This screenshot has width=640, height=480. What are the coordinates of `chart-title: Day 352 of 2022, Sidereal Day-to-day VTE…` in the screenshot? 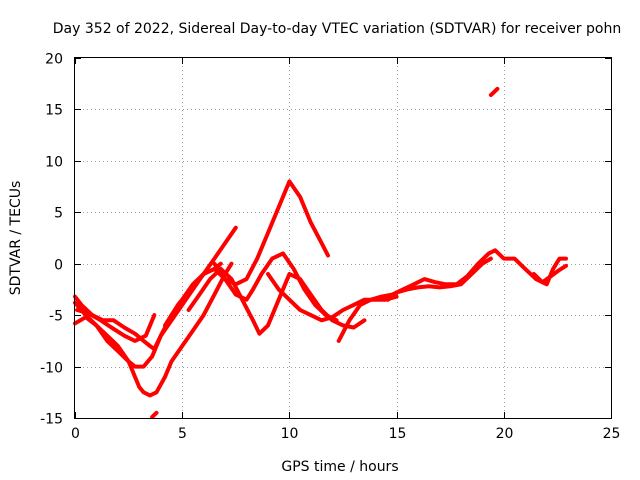 It's located at (337, 29).